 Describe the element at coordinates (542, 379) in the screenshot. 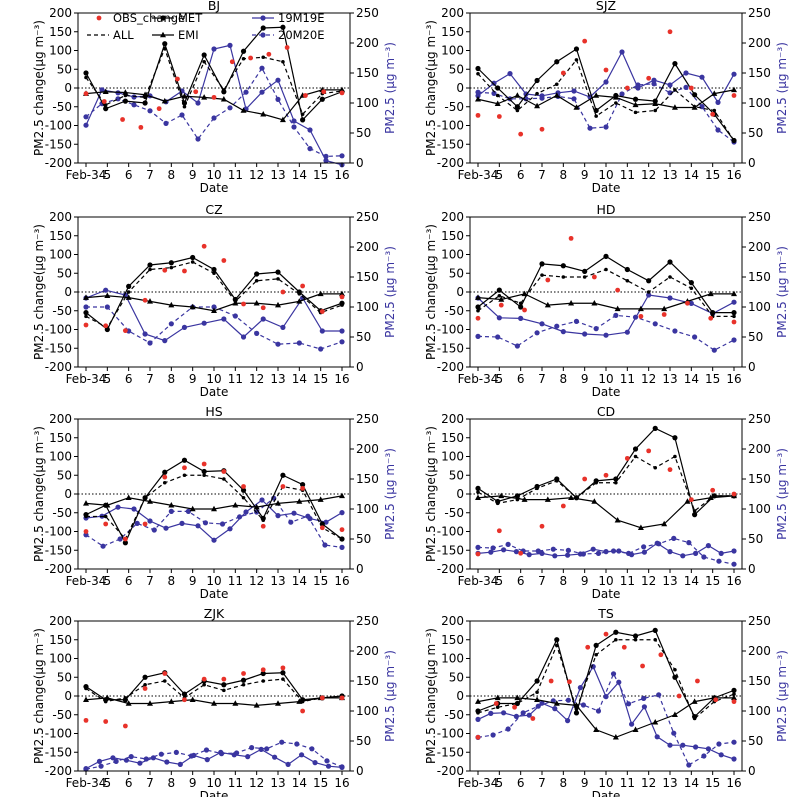

I see `x-tick-label: 7` at that location.